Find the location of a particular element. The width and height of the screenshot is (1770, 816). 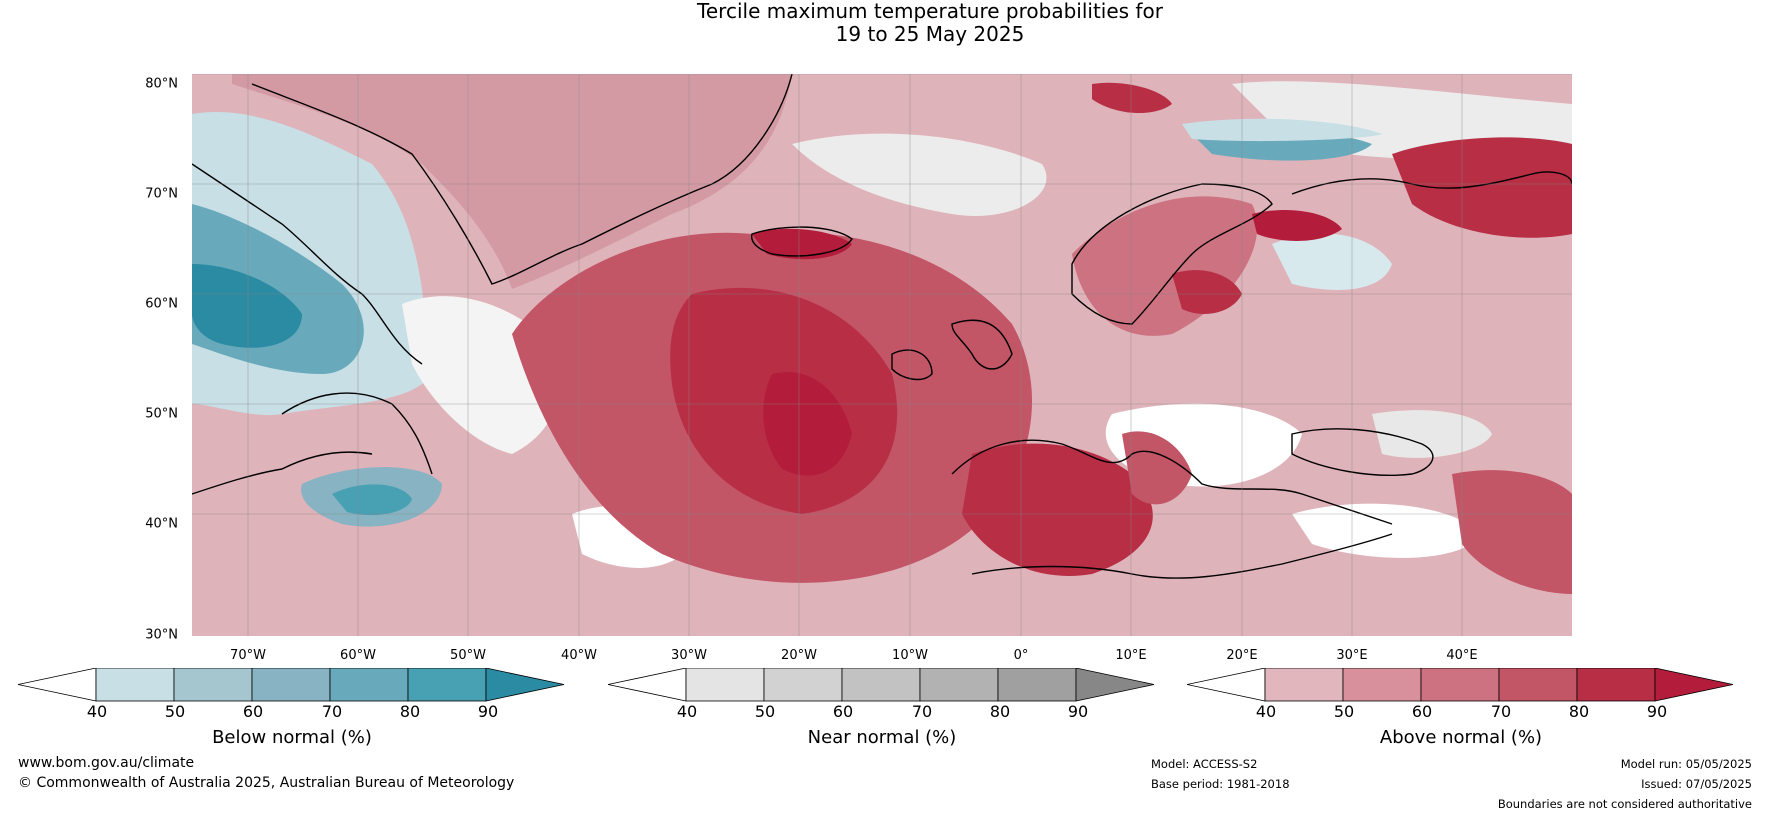

lon-label-30w: 30°W is located at coordinates (689, 655).